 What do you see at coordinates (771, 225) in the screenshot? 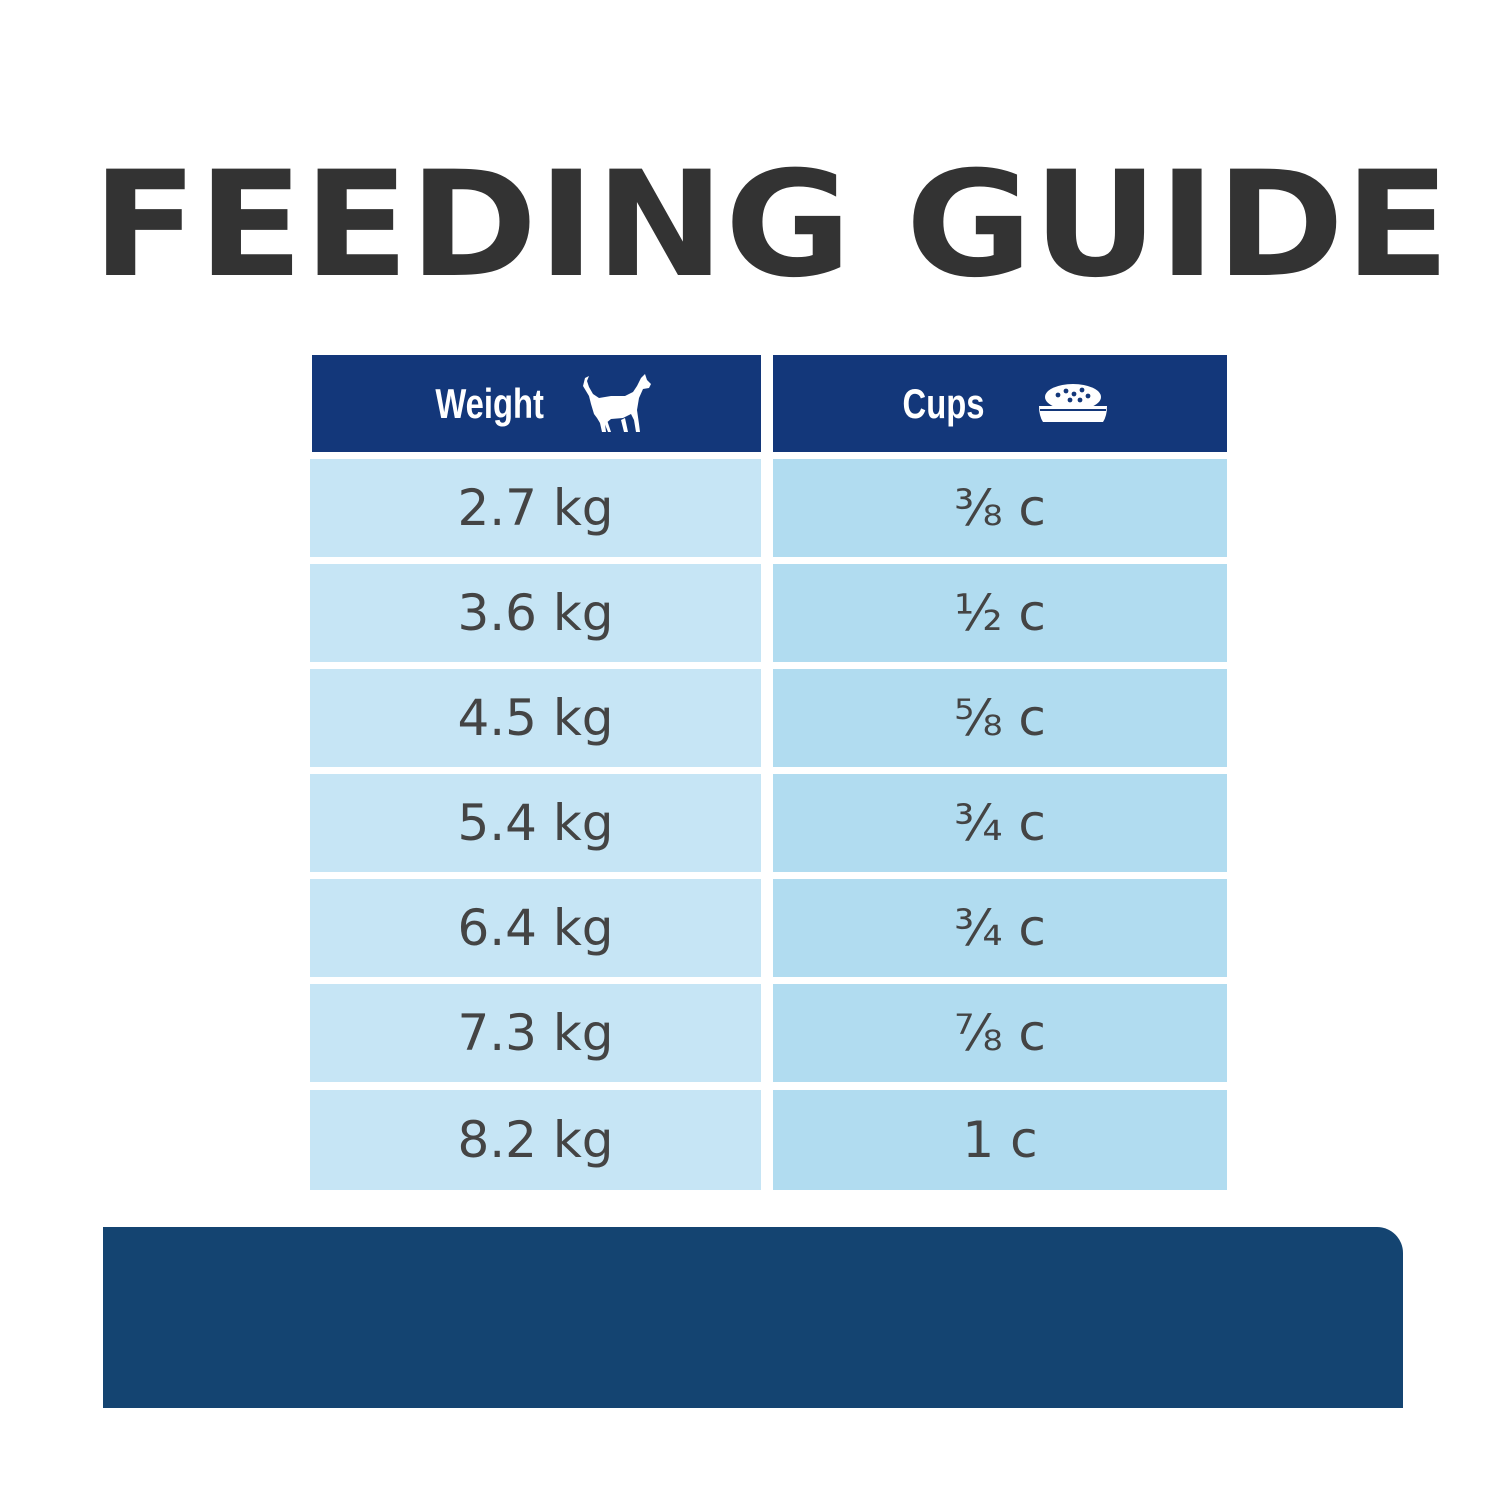
I see `page-title: FEEDING GUIDE` at bounding box center [771, 225].